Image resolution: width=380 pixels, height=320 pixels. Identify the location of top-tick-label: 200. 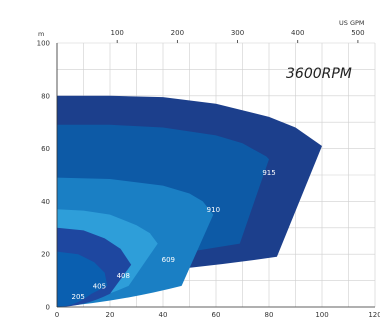
(177, 33).